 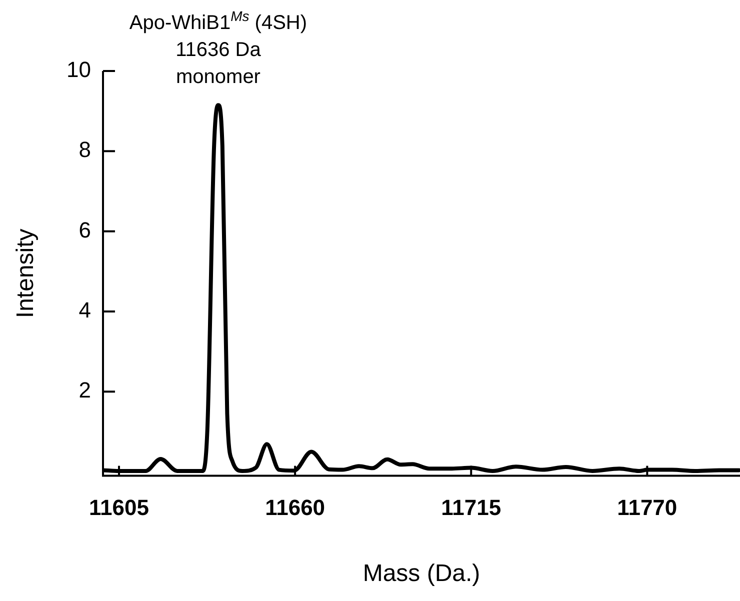 What do you see at coordinates (647, 507) in the screenshot?
I see `x-tick-label: 11770` at bounding box center [647, 507].